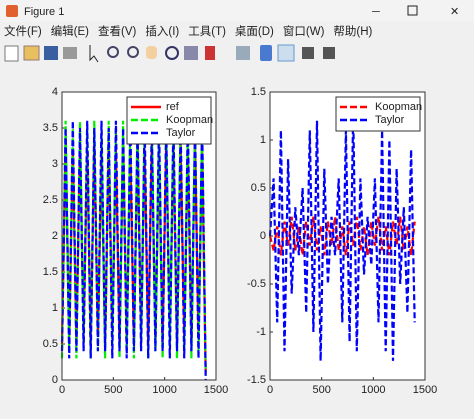  Describe the element at coordinates (210, 53) in the screenshot. I see `brush-icon` at that location.